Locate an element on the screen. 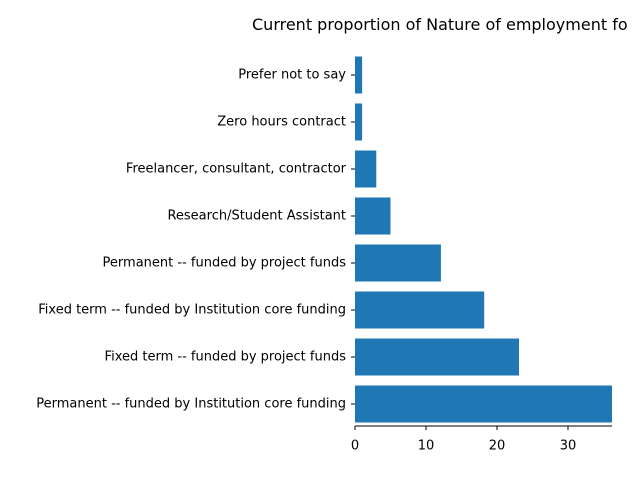 The width and height of the screenshot is (640, 480). x-tick-label: 20 is located at coordinates (497, 446).